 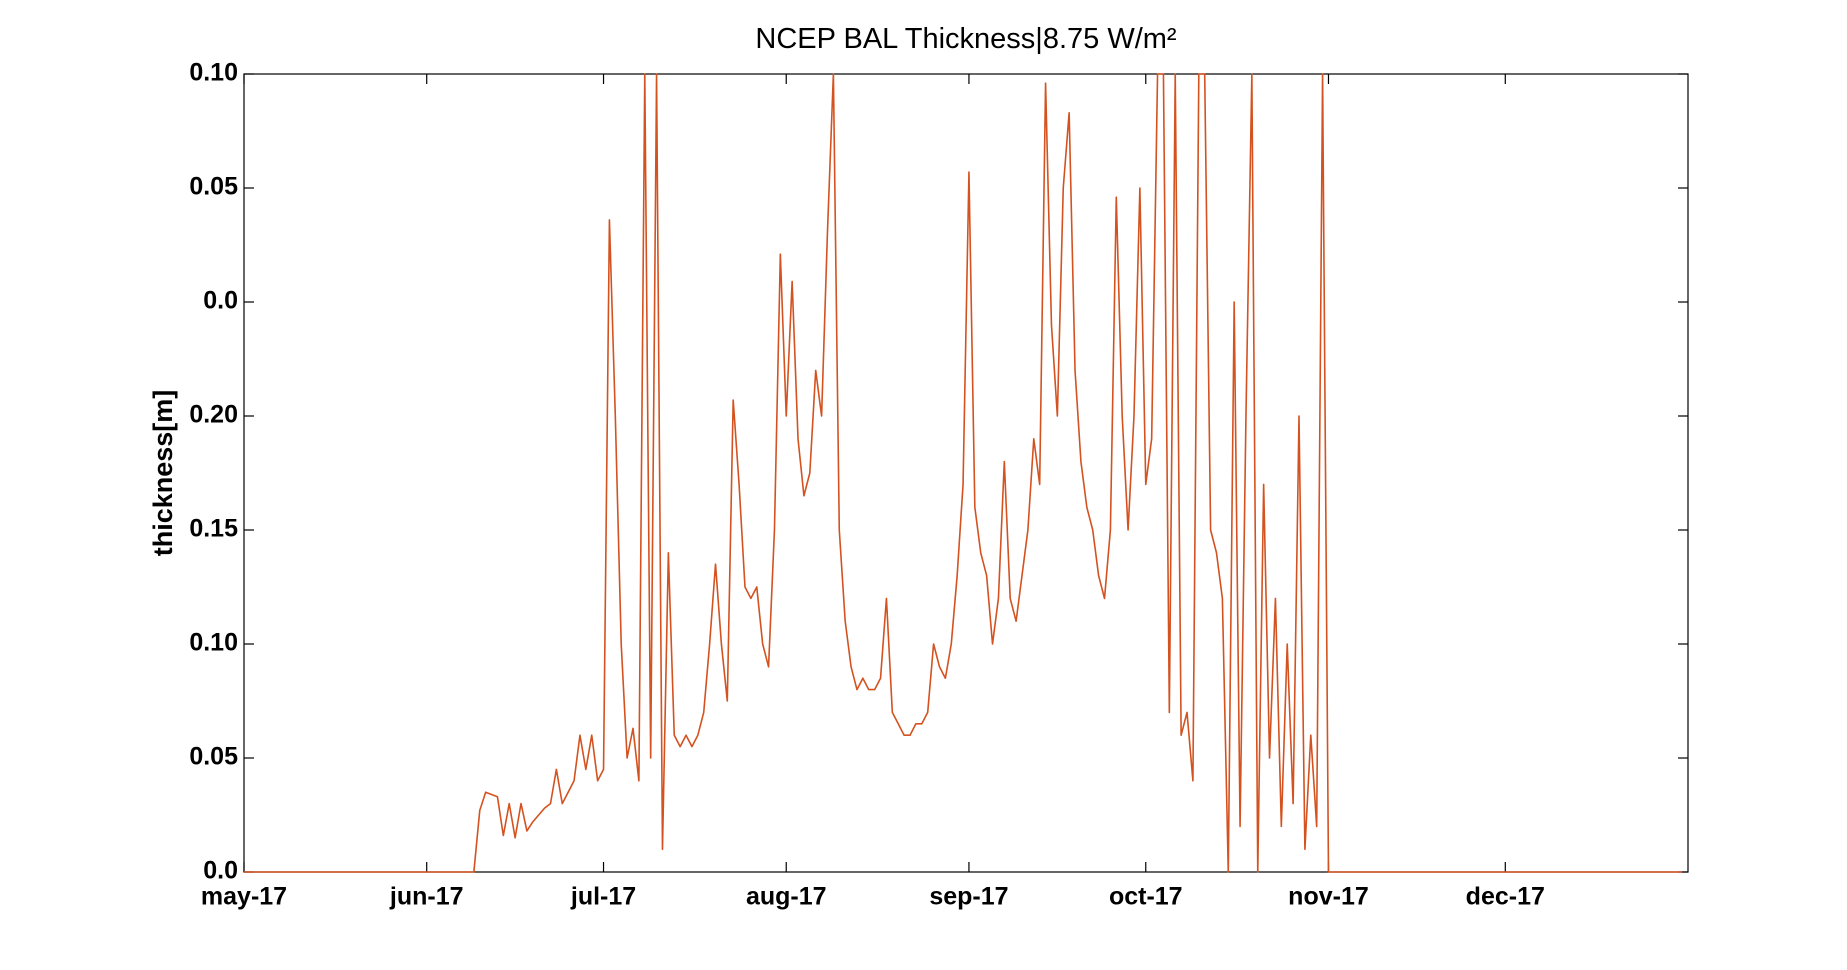 What do you see at coordinates (786, 897) in the screenshot?
I see `x-tick-label: aug-17` at bounding box center [786, 897].